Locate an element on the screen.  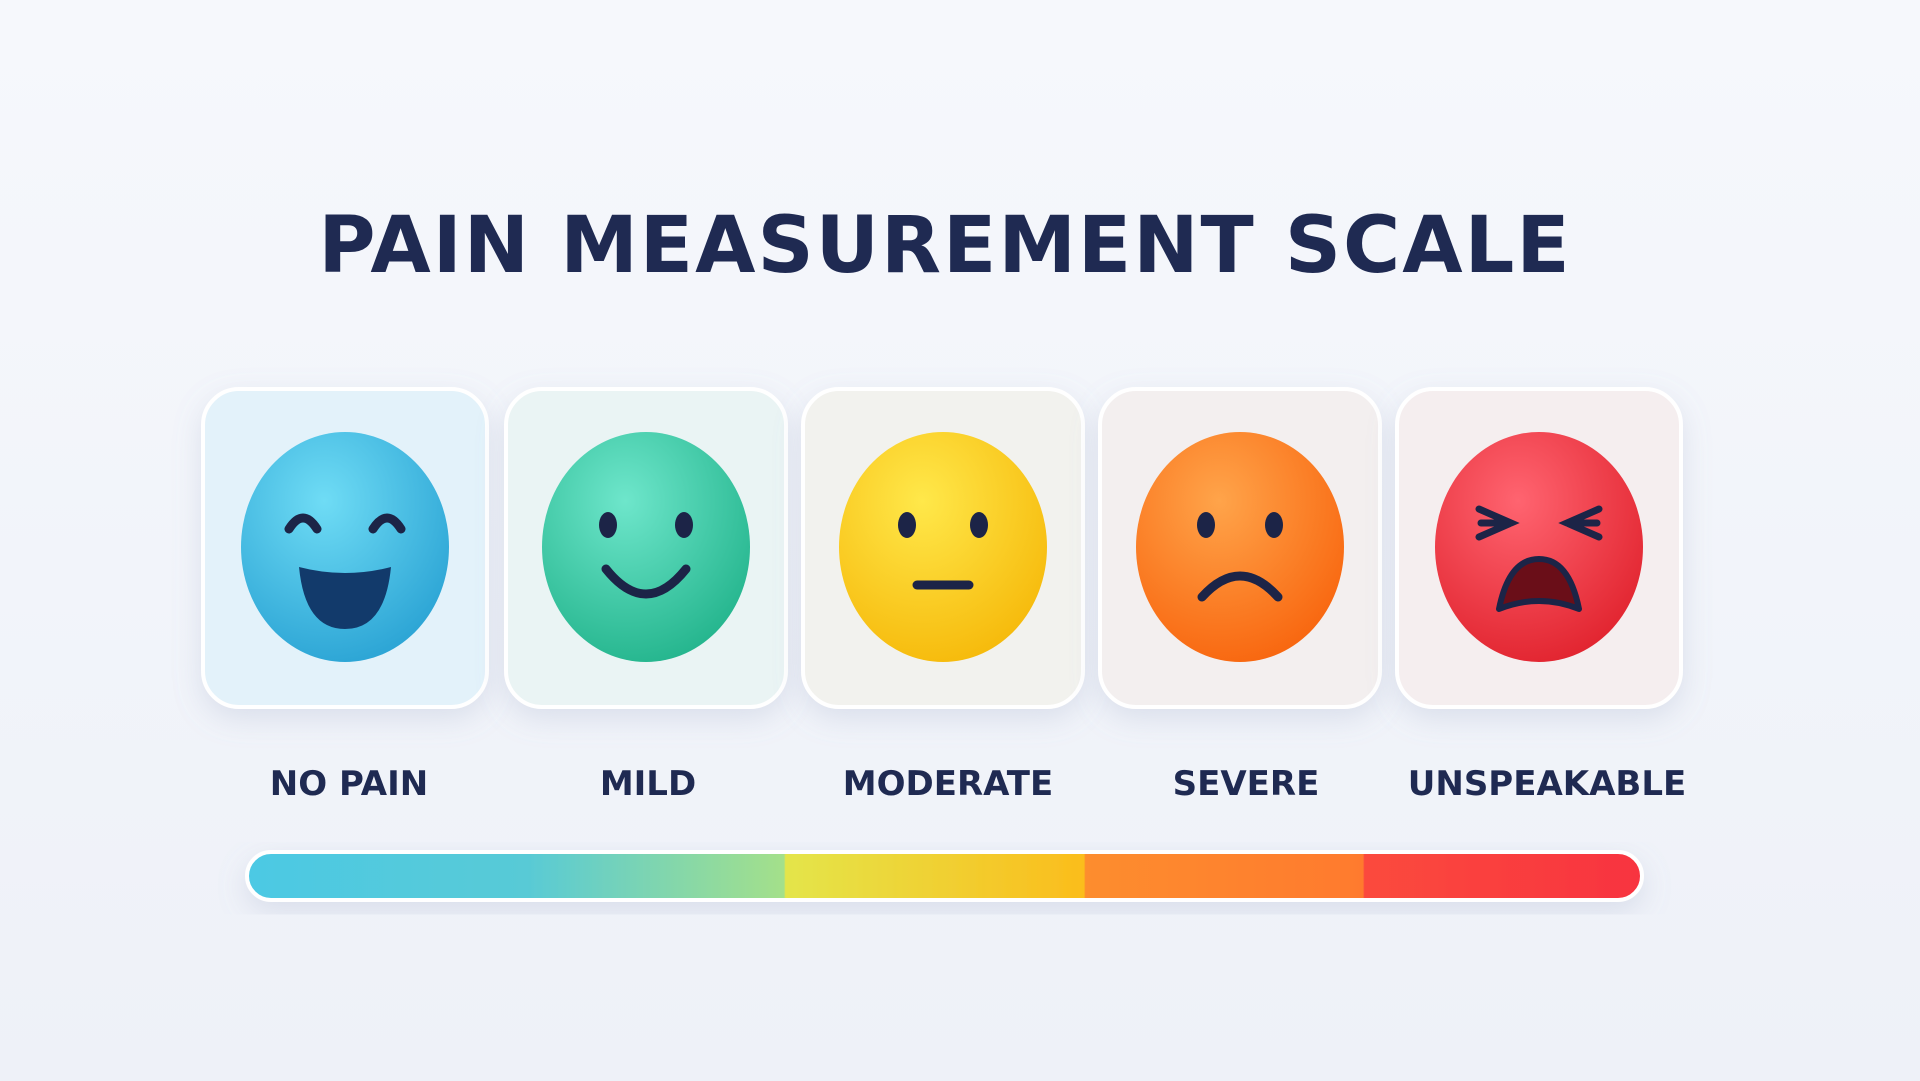
level-label: MODERATE is located at coordinates (948, 784).